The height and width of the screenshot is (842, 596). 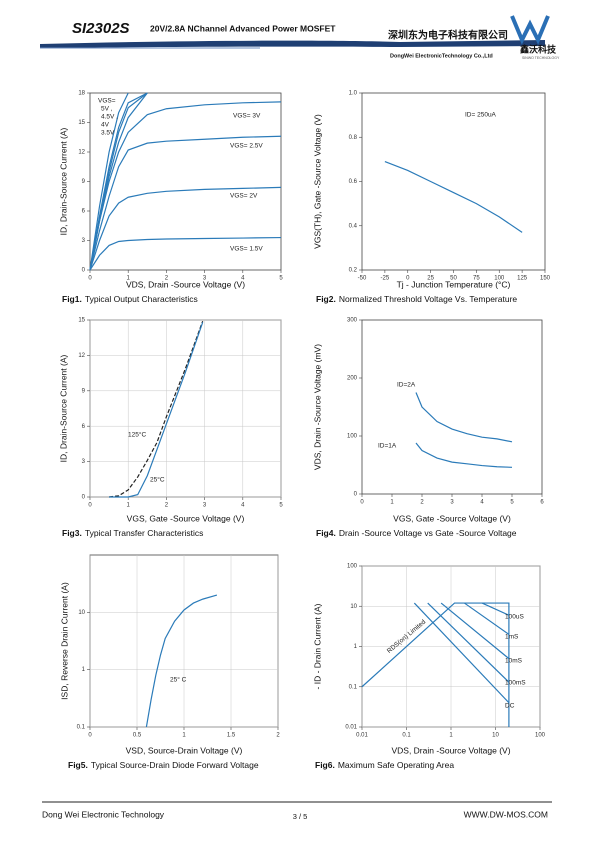 I want to click on header-band, so click(x=292, y=44).